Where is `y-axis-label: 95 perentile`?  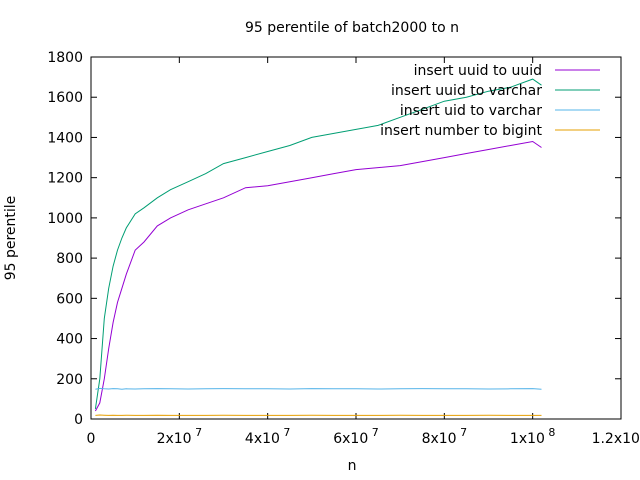 y-axis-label: 95 perentile is located at coordinates (11, 238).